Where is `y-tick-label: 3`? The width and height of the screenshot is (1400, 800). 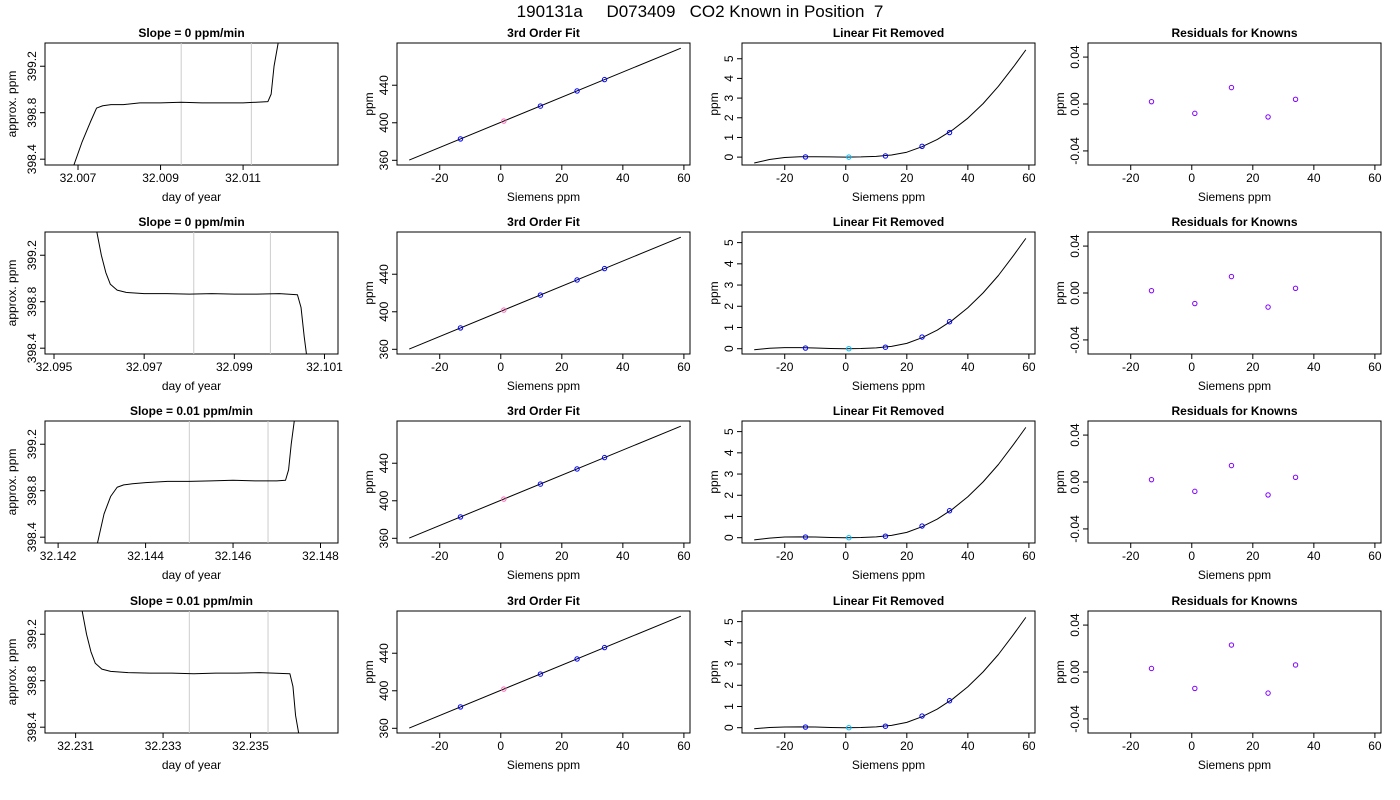
y-tick-label: 3 is located at coordinates (729, 284).